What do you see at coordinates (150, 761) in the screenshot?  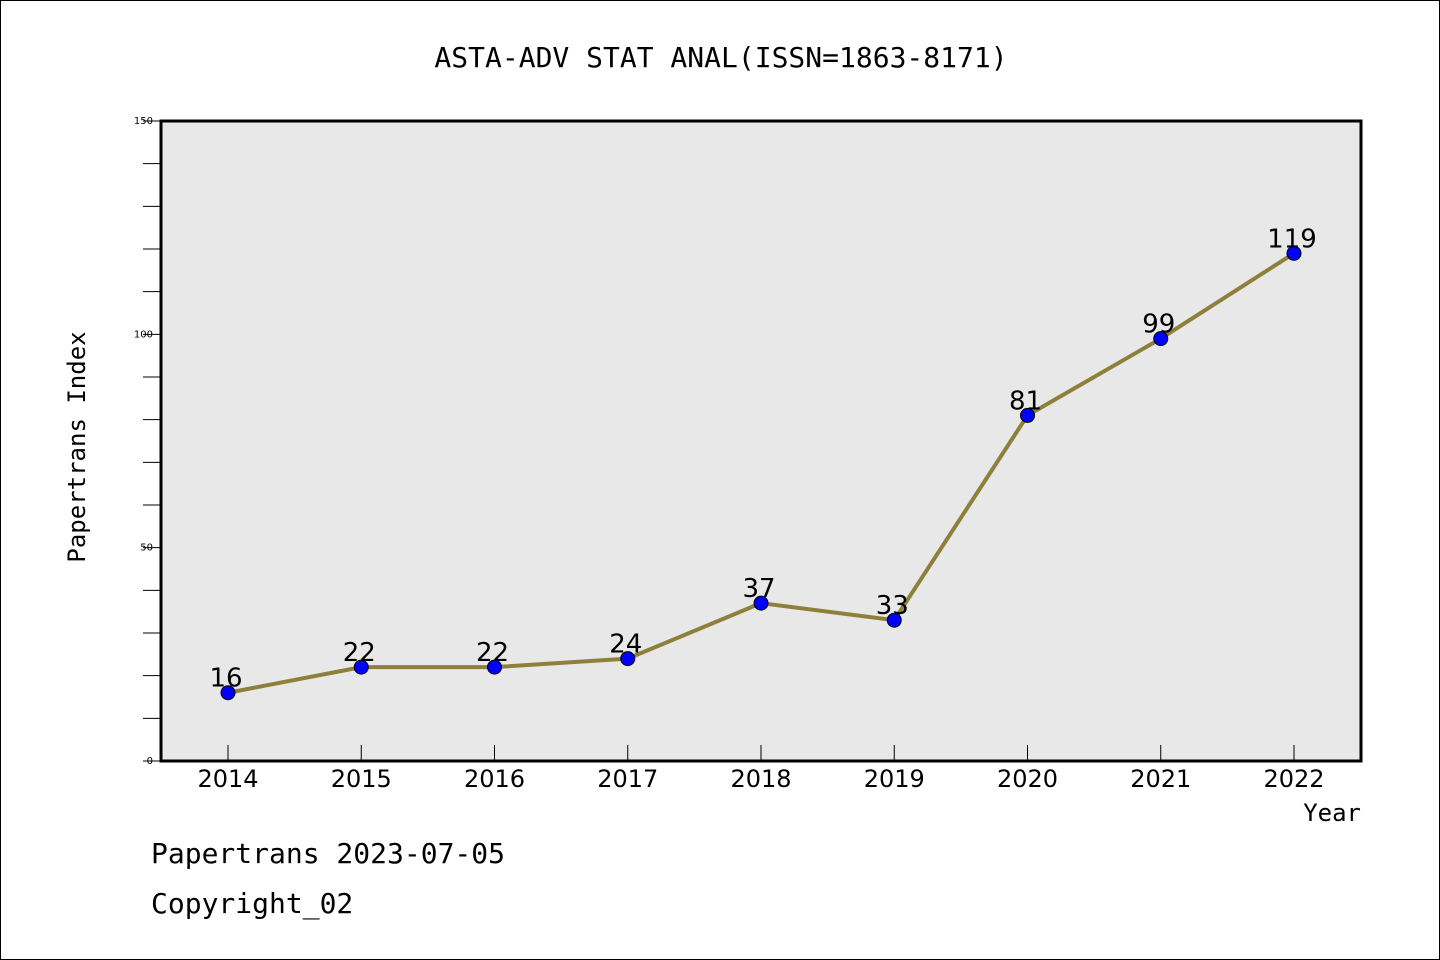 I see `y-tick-label: 0` at bounding box center [150, 761].